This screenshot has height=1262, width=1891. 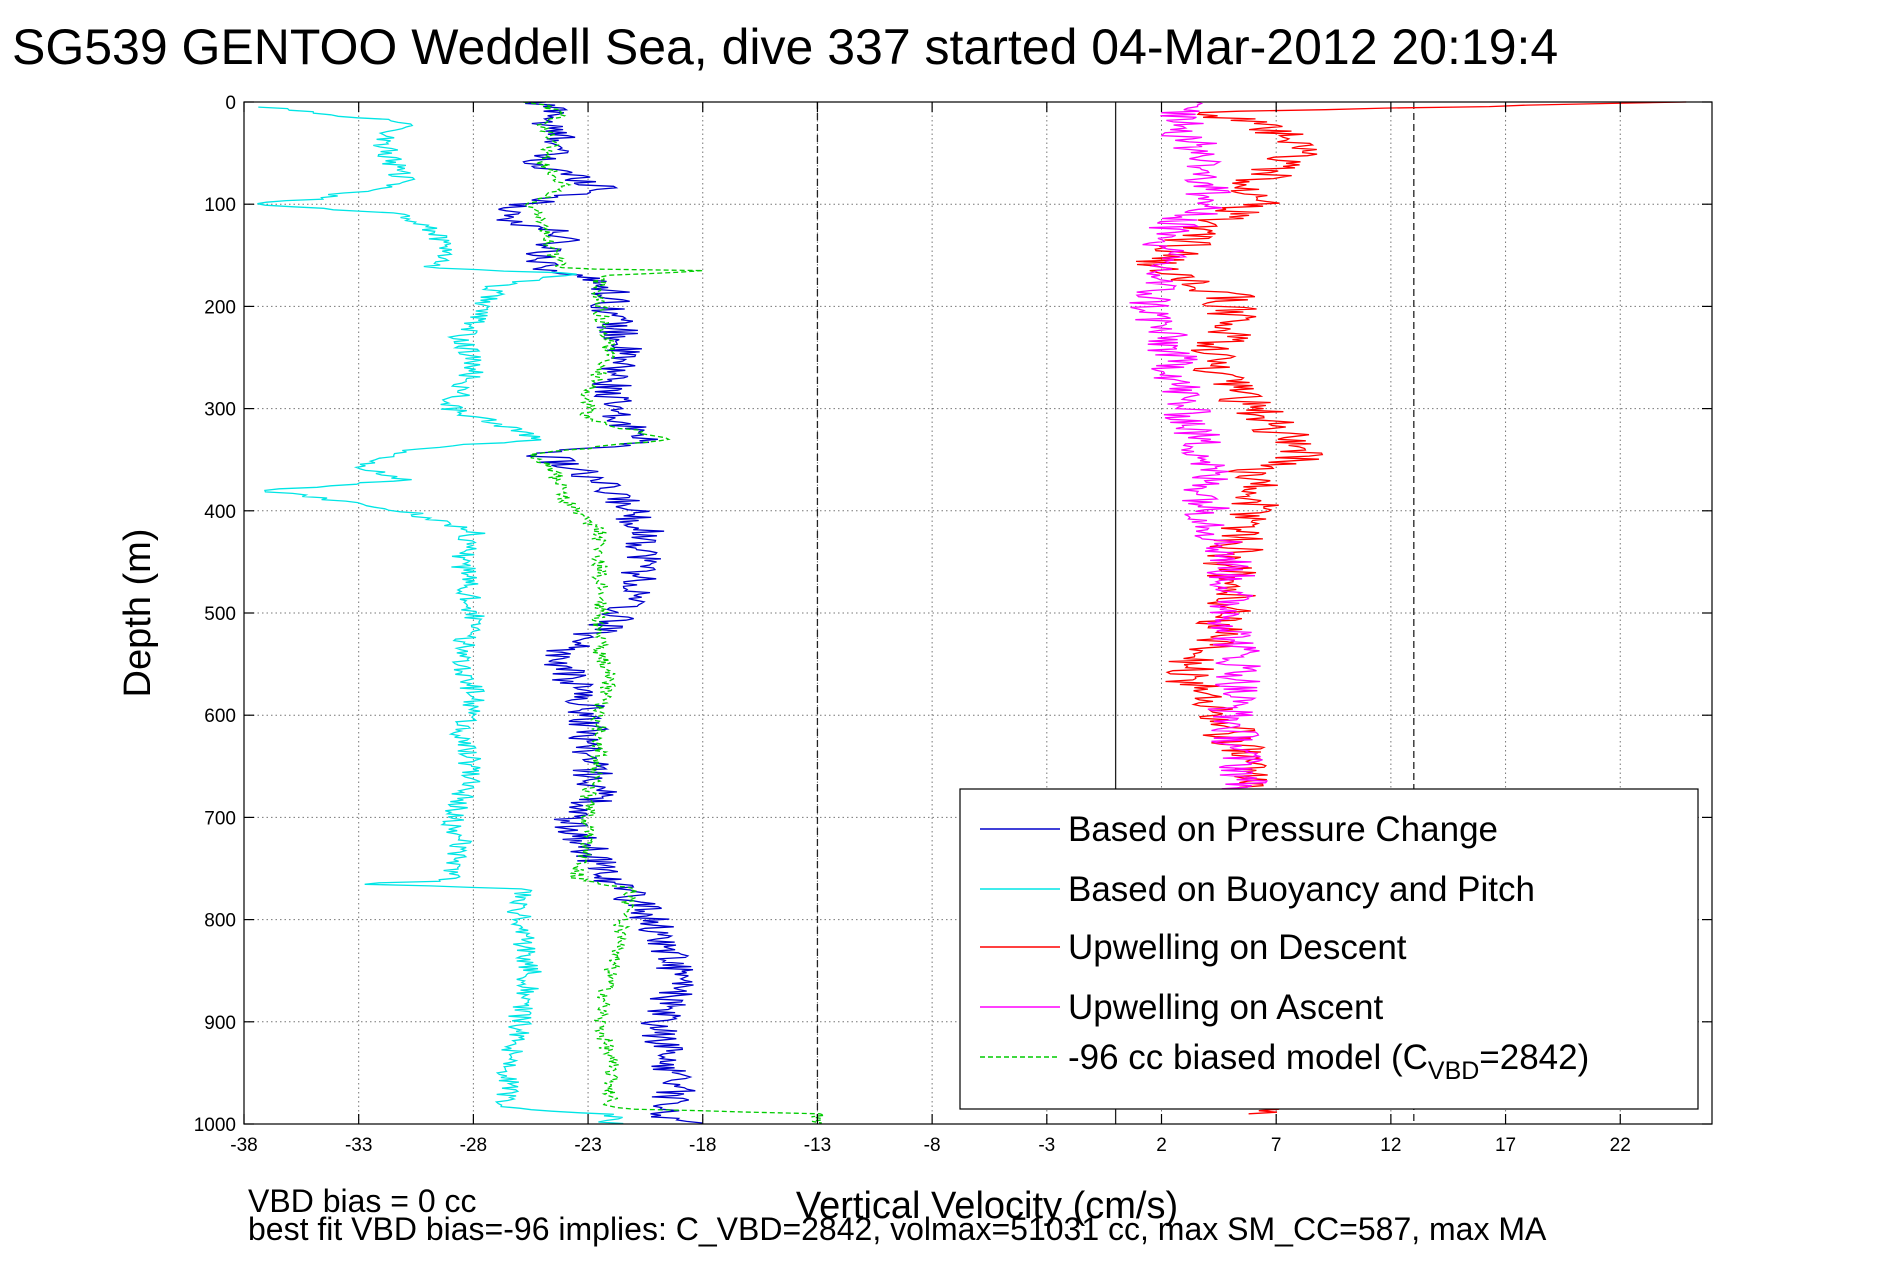 I want to click on y-tick-label: 0, so click(x=230, y=103).